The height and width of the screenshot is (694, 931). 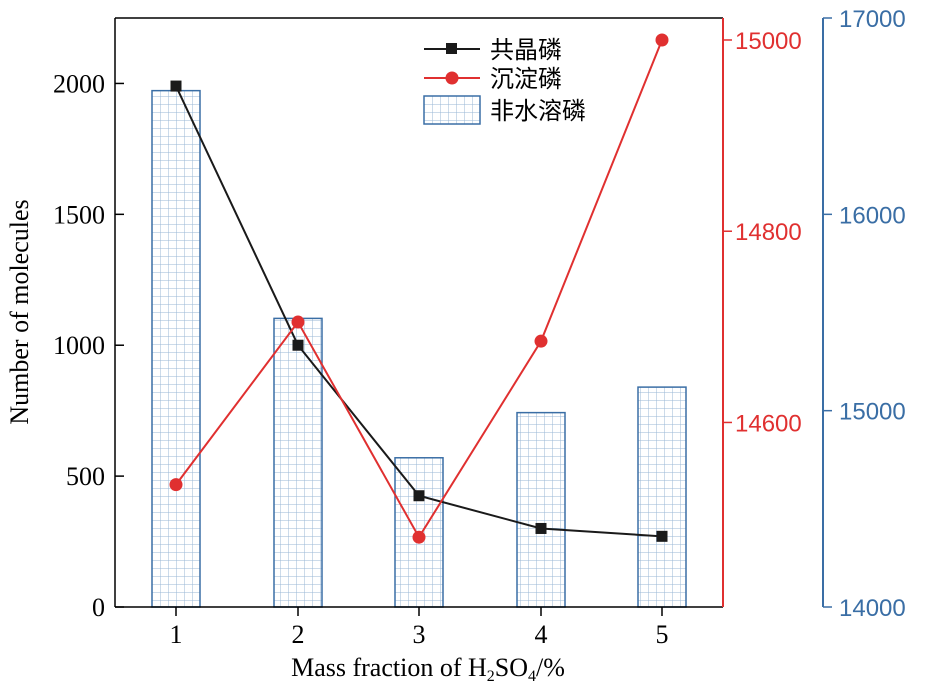 I want to click on x-tick-label: 1, so click(x=176, y=634).